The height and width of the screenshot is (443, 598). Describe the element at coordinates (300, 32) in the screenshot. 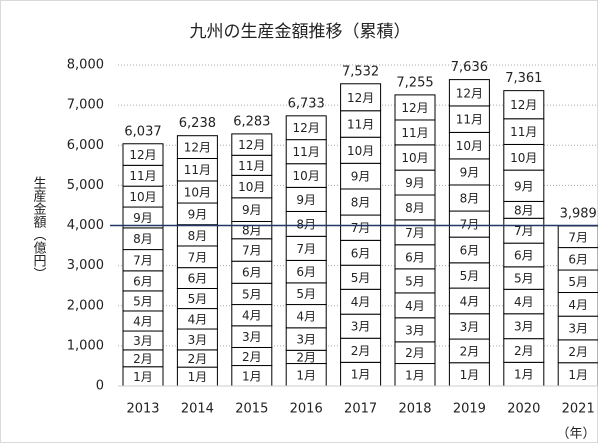

I see `chart-title: 九州の生産金額推移（累積）` at that location.